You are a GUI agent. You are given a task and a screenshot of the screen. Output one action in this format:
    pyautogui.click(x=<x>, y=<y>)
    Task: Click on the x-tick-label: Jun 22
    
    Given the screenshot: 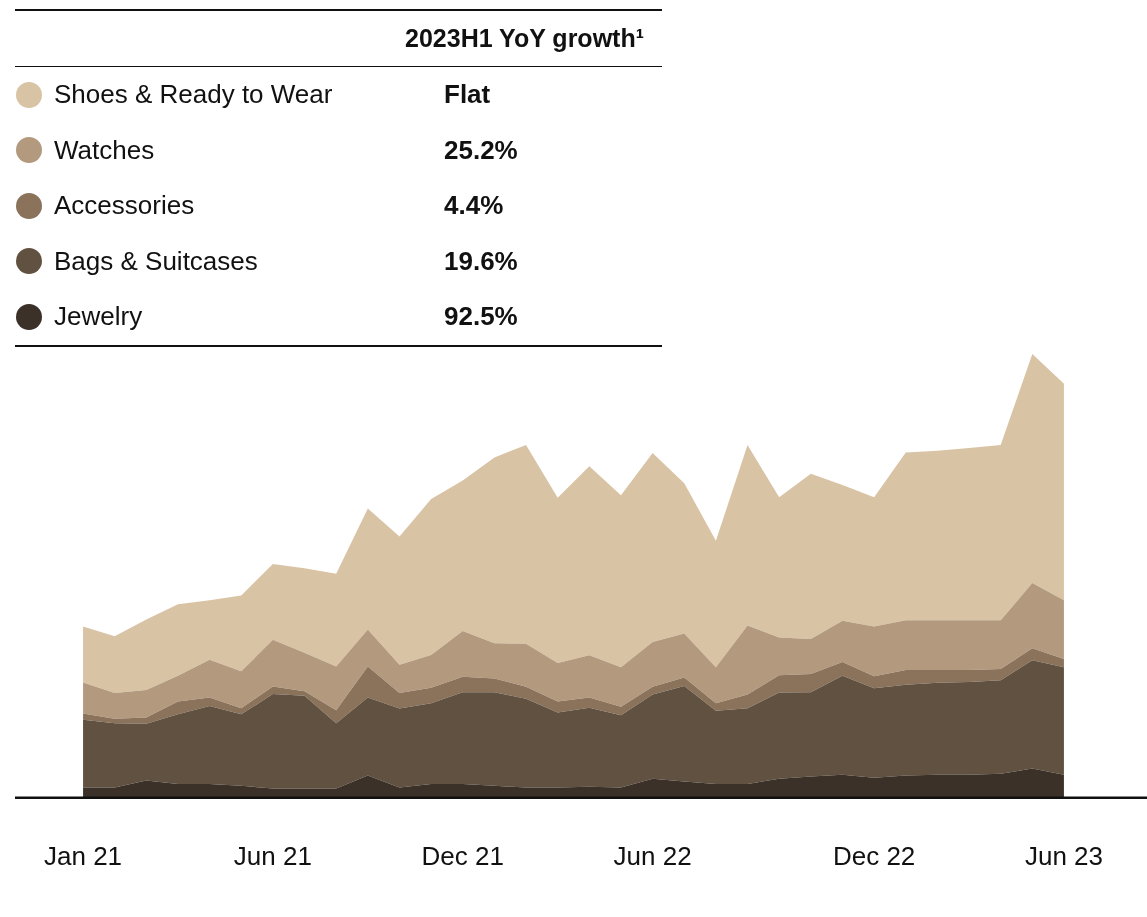 What is the action you would take?
    pyautogui.click(x=652, y=855)
    